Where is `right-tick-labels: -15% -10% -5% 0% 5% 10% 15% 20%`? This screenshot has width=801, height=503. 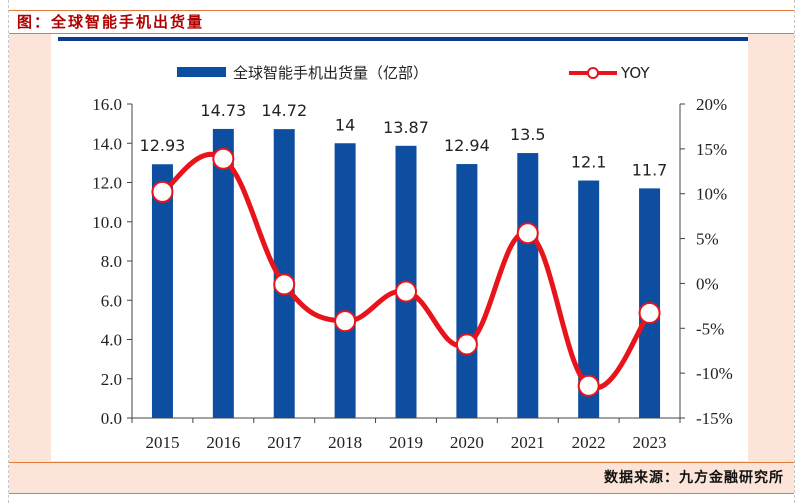 right-tick-labels: -15% -10% -5% 0% 5% 10% 15% 20% is located at coordinates (714, 261).